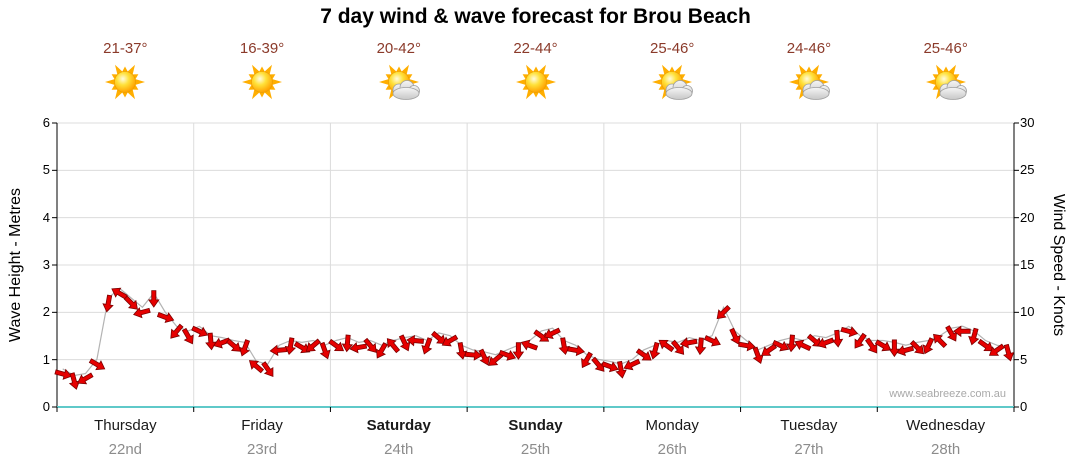  What do you see at coordinates (46, 217) in the screenshot?
I see `wave-height-tick: 4` at bounding box center [46, 217].